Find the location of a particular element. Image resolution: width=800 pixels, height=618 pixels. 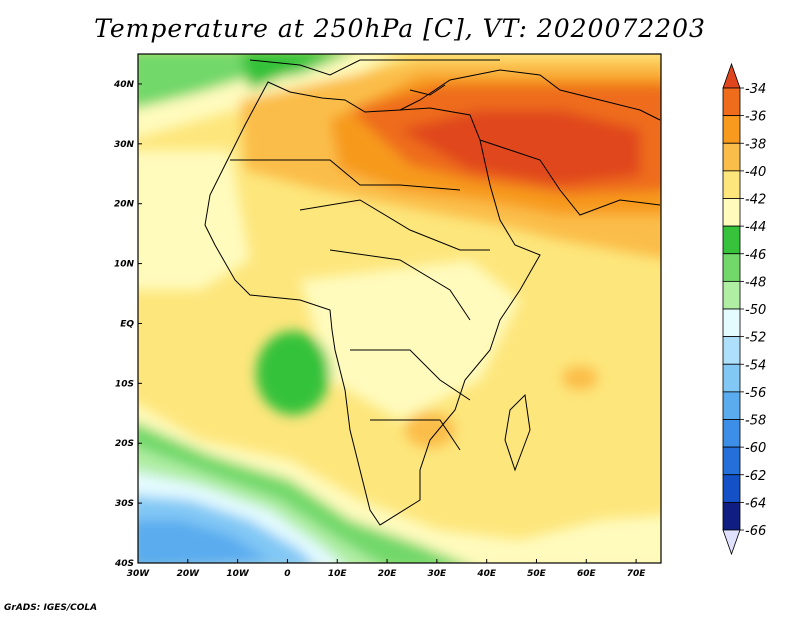

colorbar-label: -40 is located at coordinates (755, 172).